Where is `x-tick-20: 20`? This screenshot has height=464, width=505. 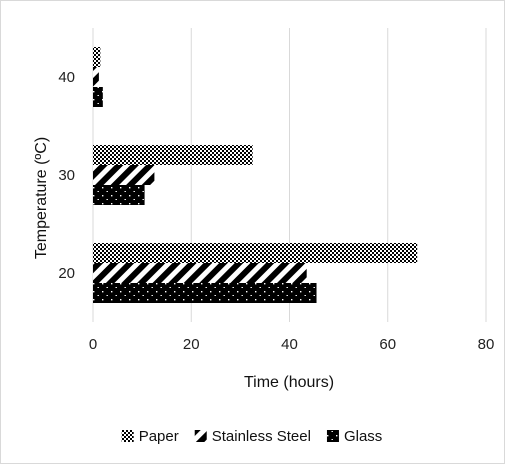 x-tick-20: 20 is located at coordinates (191, 344).